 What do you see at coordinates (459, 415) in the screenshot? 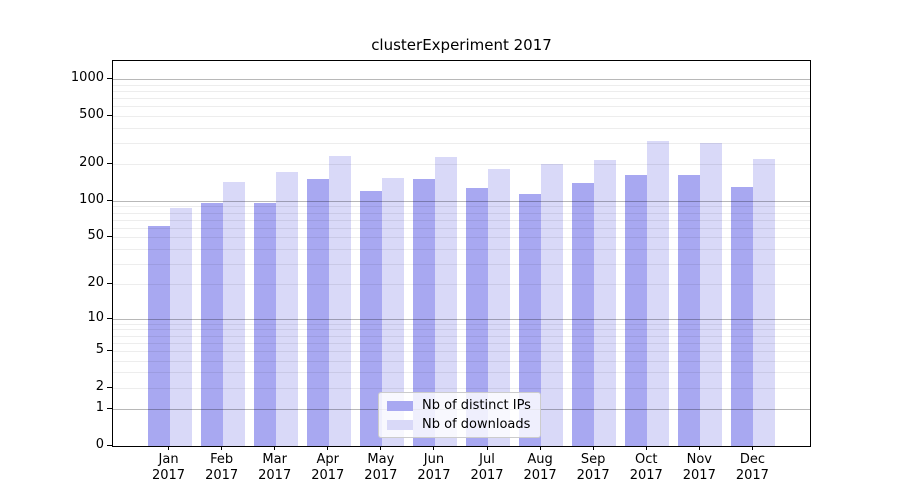
I see `legend: Nb of distinct IPs Nb of downloads` at bounding box center [459, 415].